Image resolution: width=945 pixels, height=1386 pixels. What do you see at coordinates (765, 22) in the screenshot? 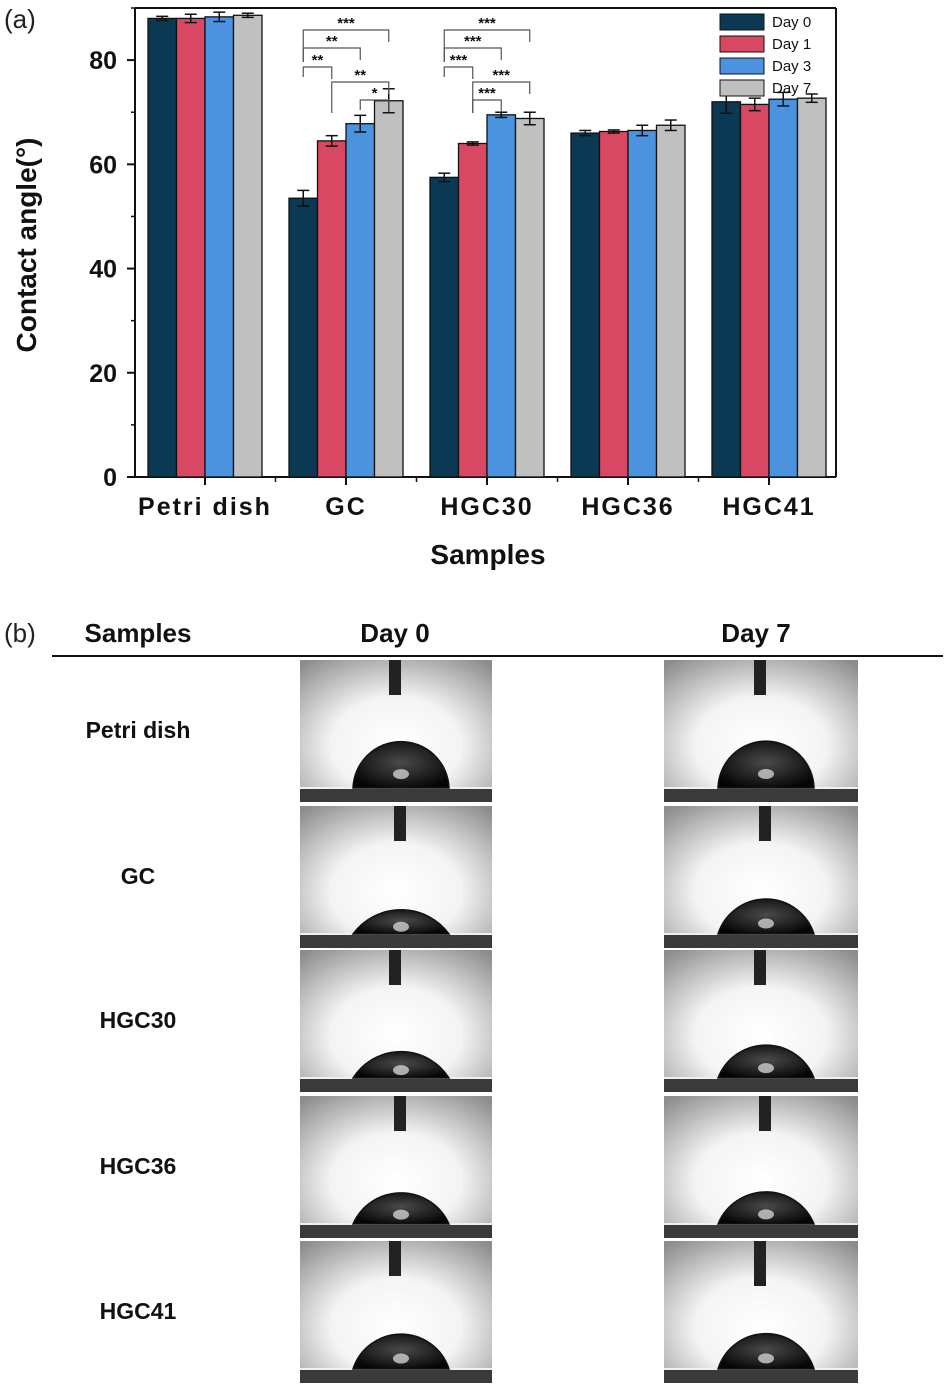
I see `legend-item: Day 0` at bounding box center [765, 22].